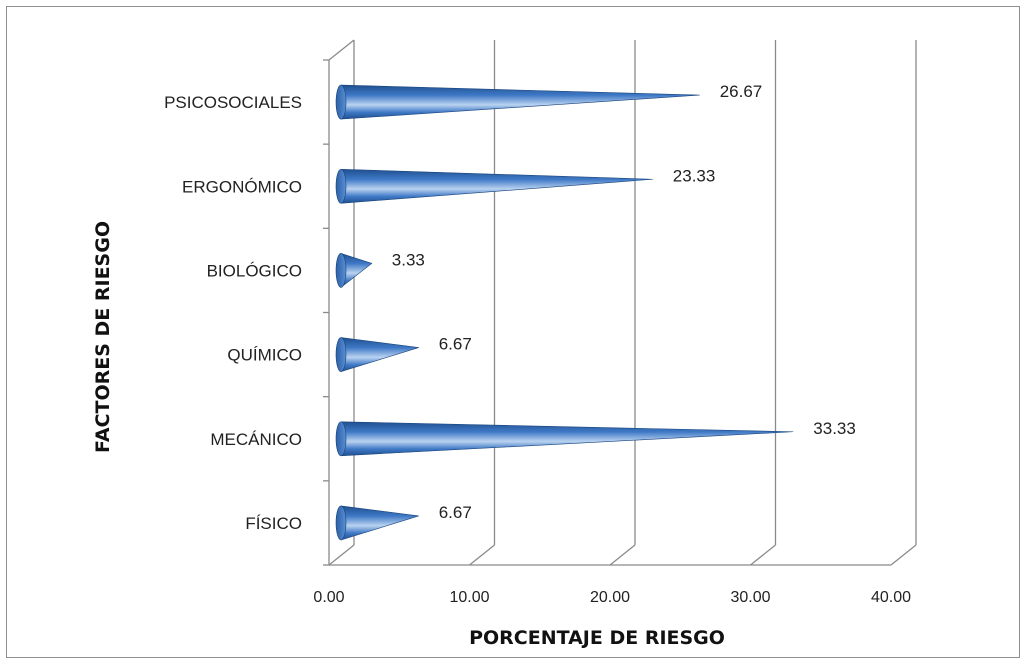 The width and height of the screenshot is (1030, 668). I want to click on x-tick-label-1: 10.00, so click(469, 597).